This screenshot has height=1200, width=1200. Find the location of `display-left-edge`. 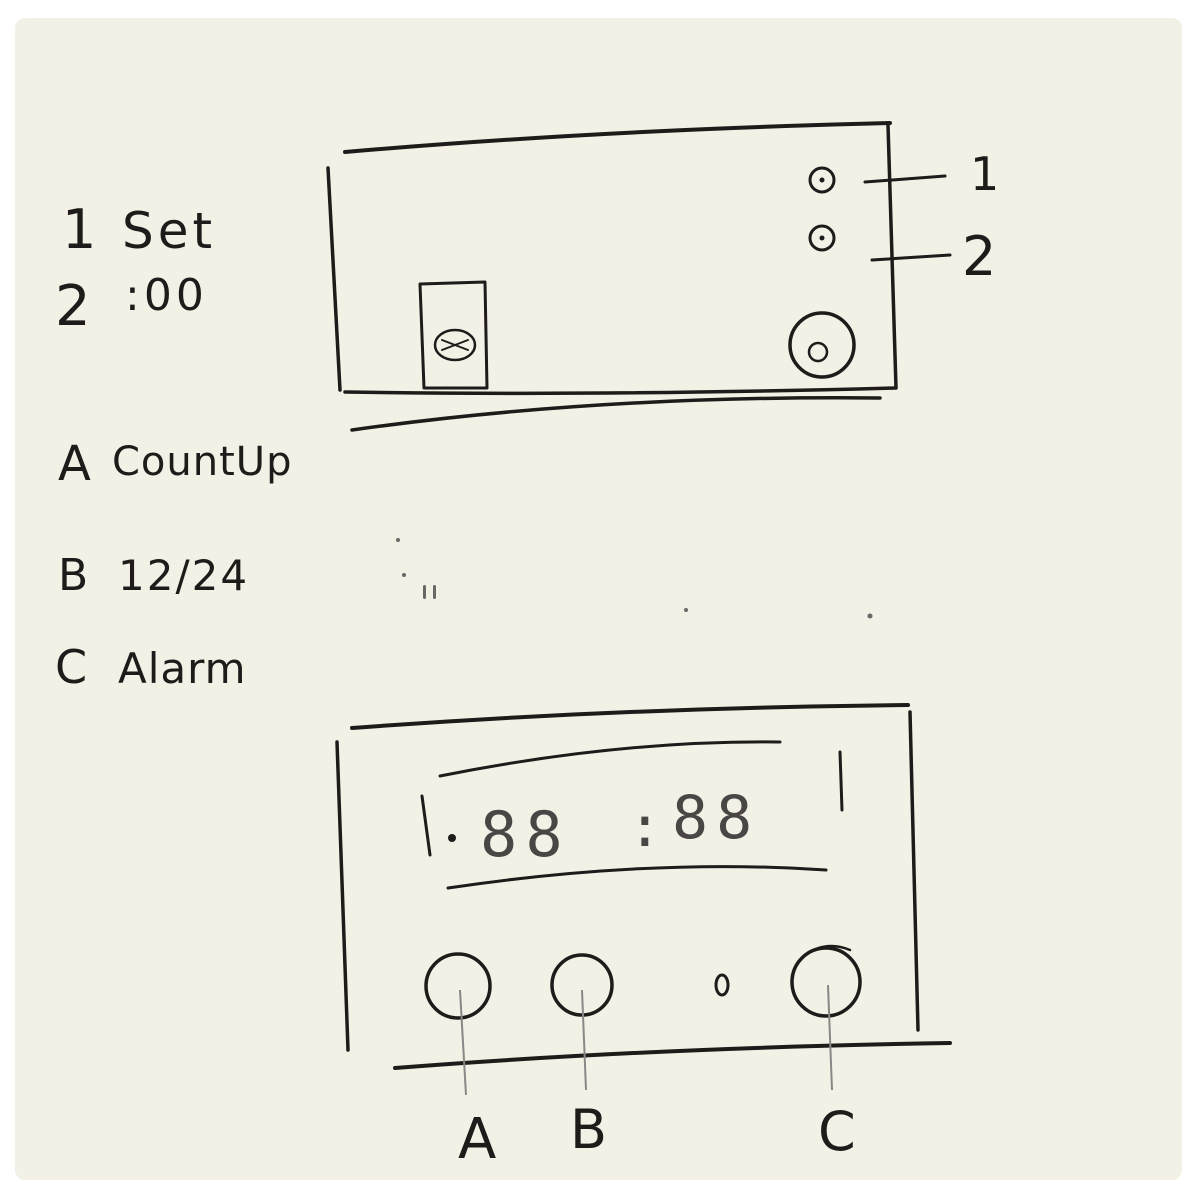

display-left-edge is located at coordinates (426, 825).